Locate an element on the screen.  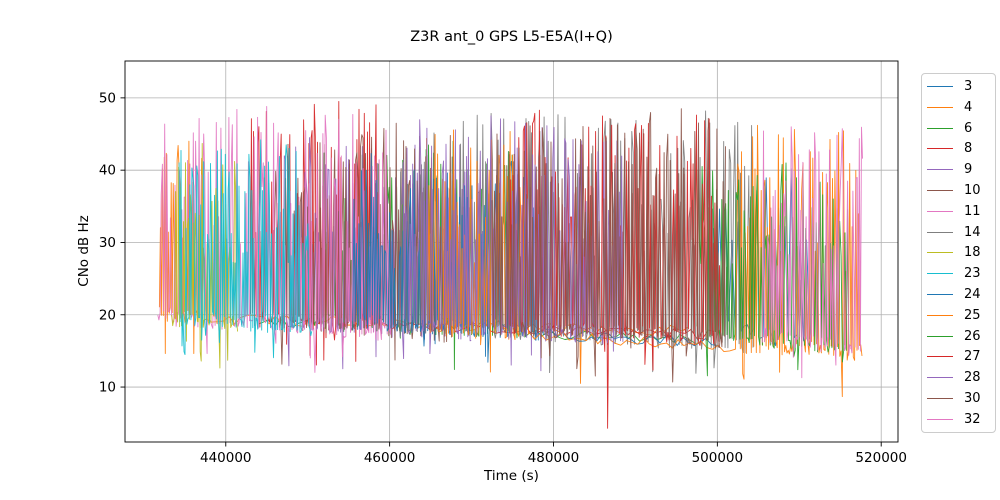
y-tick-label: 30 is located at coordinates (107, 243).